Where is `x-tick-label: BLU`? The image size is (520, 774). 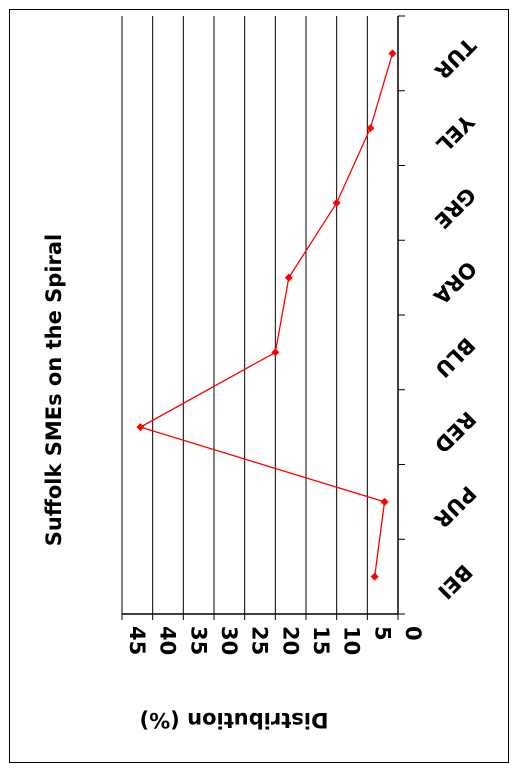 x-tick-label: BLU is located at coordinates (454, 357).